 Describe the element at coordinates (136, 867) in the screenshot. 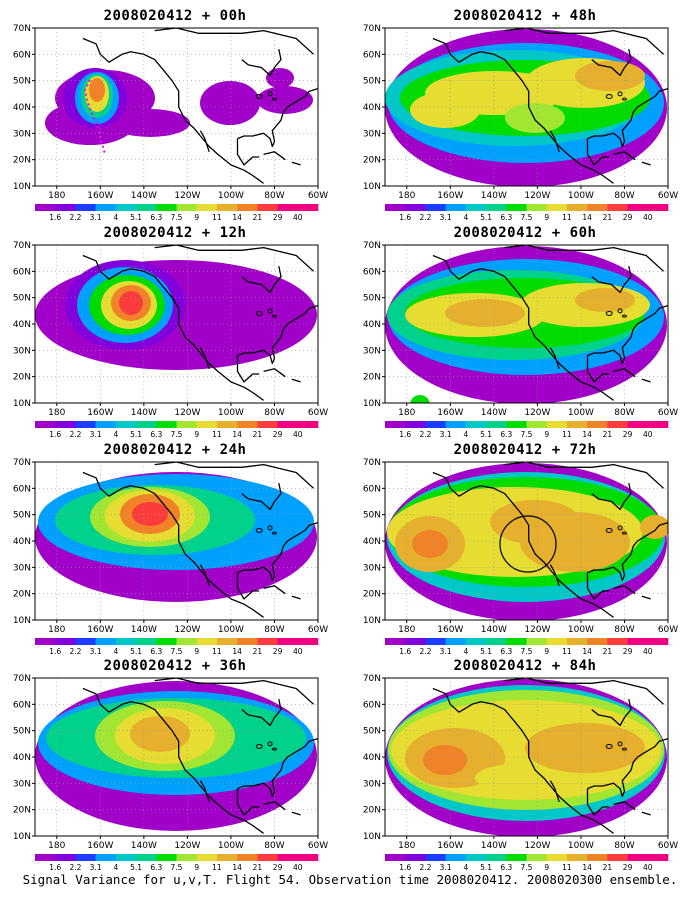

I see `colorbar-label: 5.1` at that location.